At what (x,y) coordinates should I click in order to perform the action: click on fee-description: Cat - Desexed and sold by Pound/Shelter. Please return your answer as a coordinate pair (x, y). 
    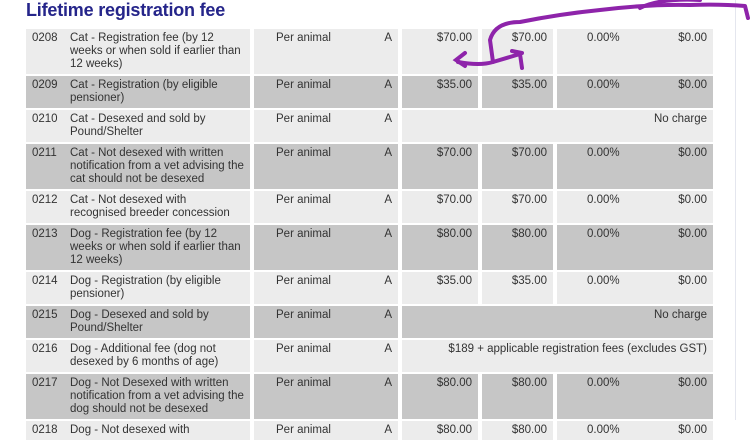
    Looking at the image, I should click on (138, 125).